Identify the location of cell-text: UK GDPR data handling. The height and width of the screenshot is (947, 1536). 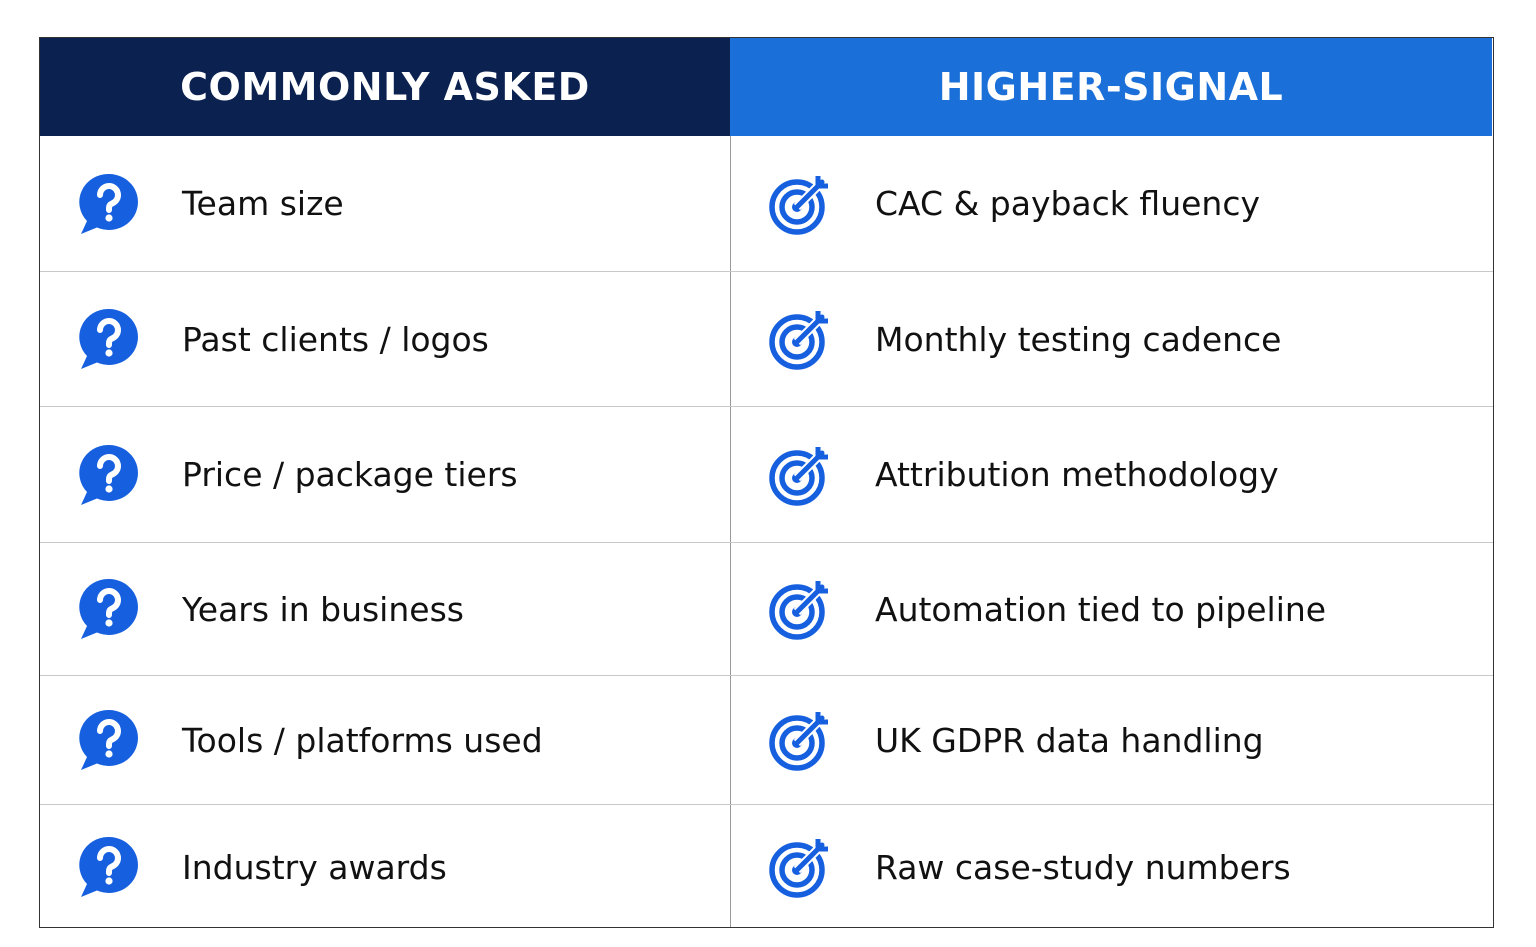
(1069, 740).